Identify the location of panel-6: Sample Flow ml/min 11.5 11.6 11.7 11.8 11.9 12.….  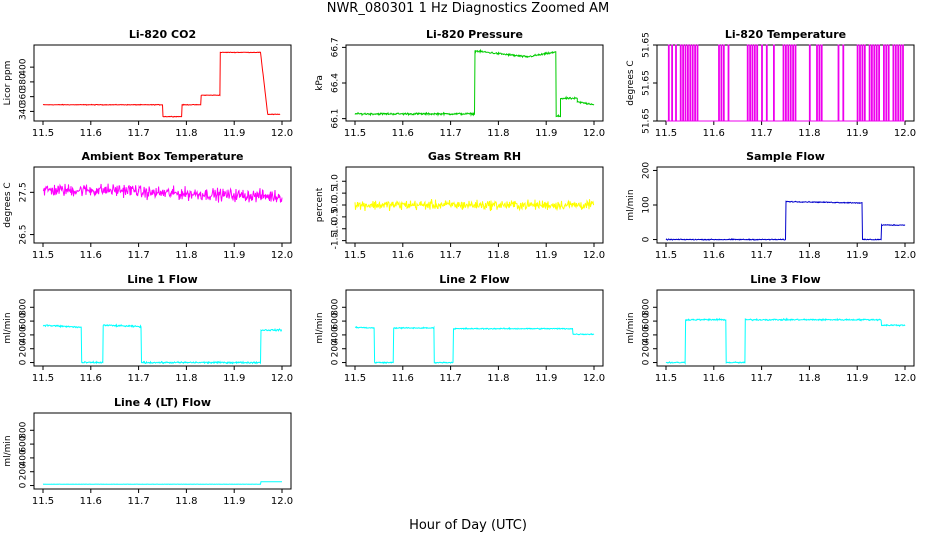
(771, 205).